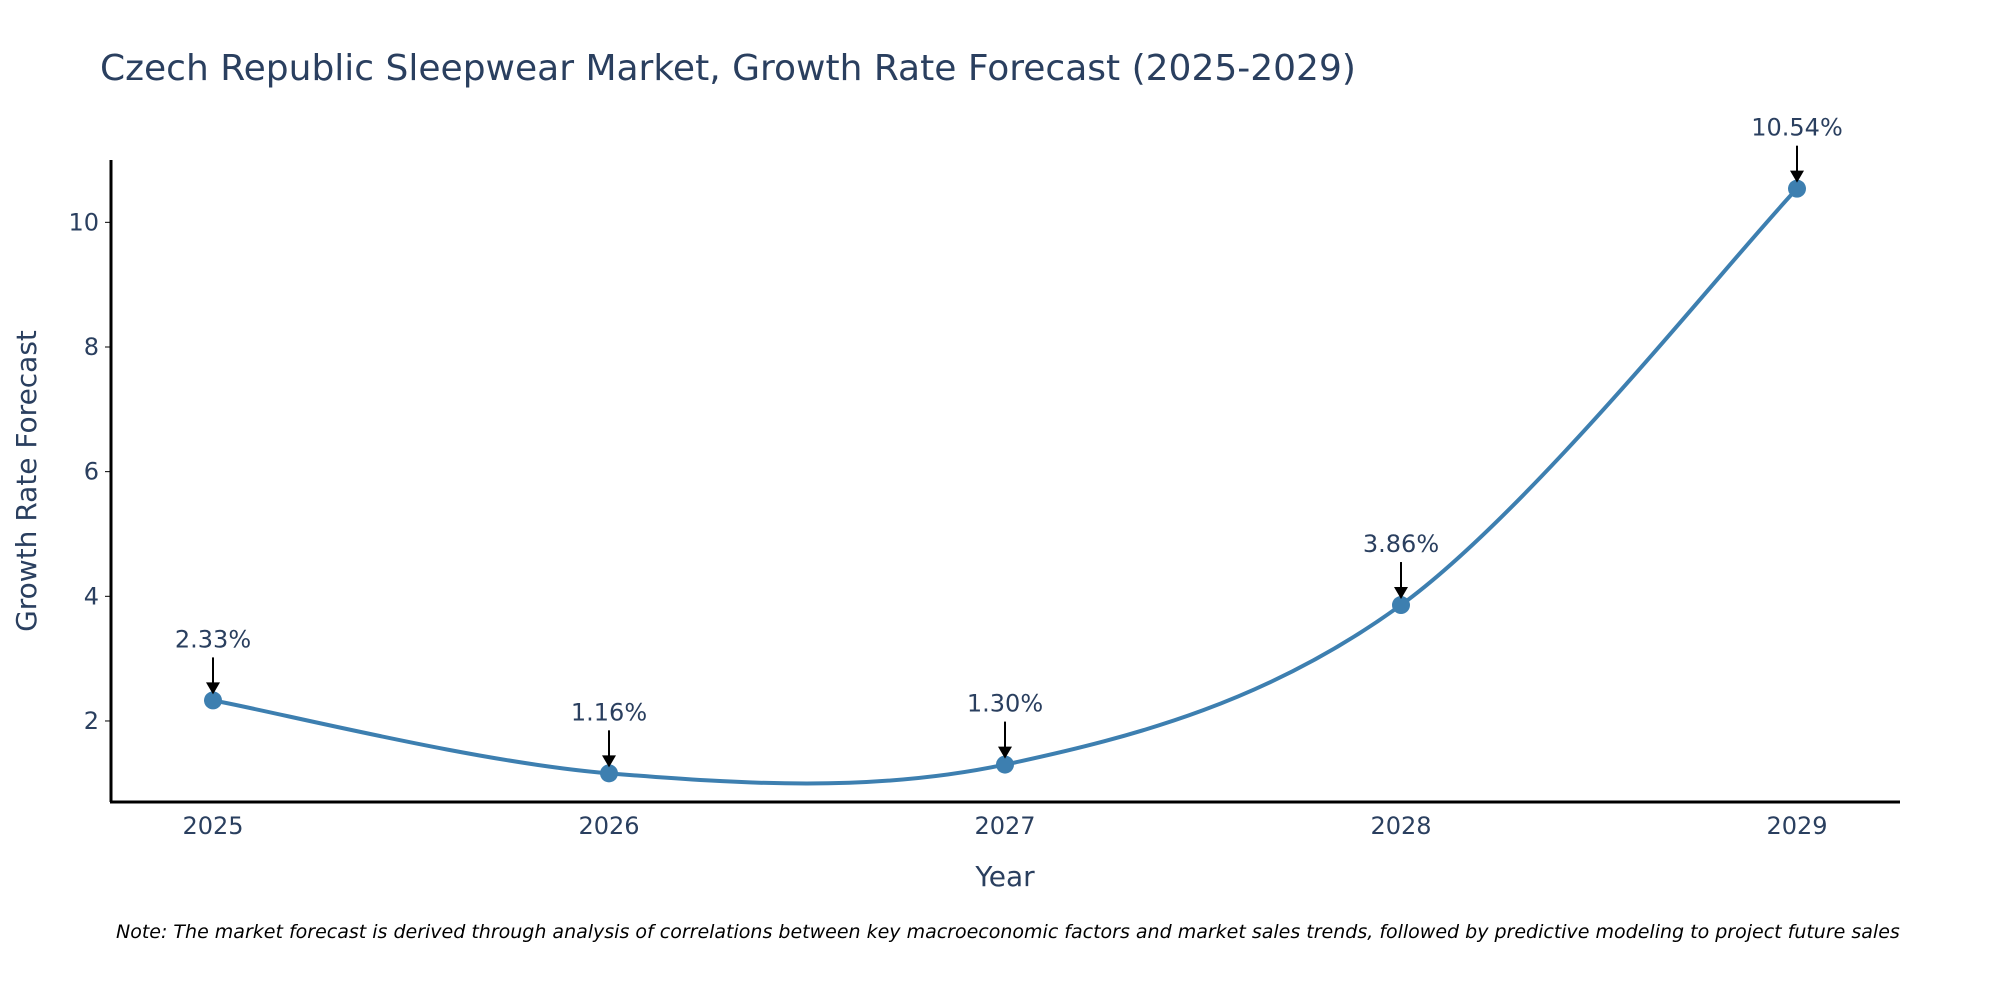  I want to click on data-label: 1.16%, so click(609, 712).